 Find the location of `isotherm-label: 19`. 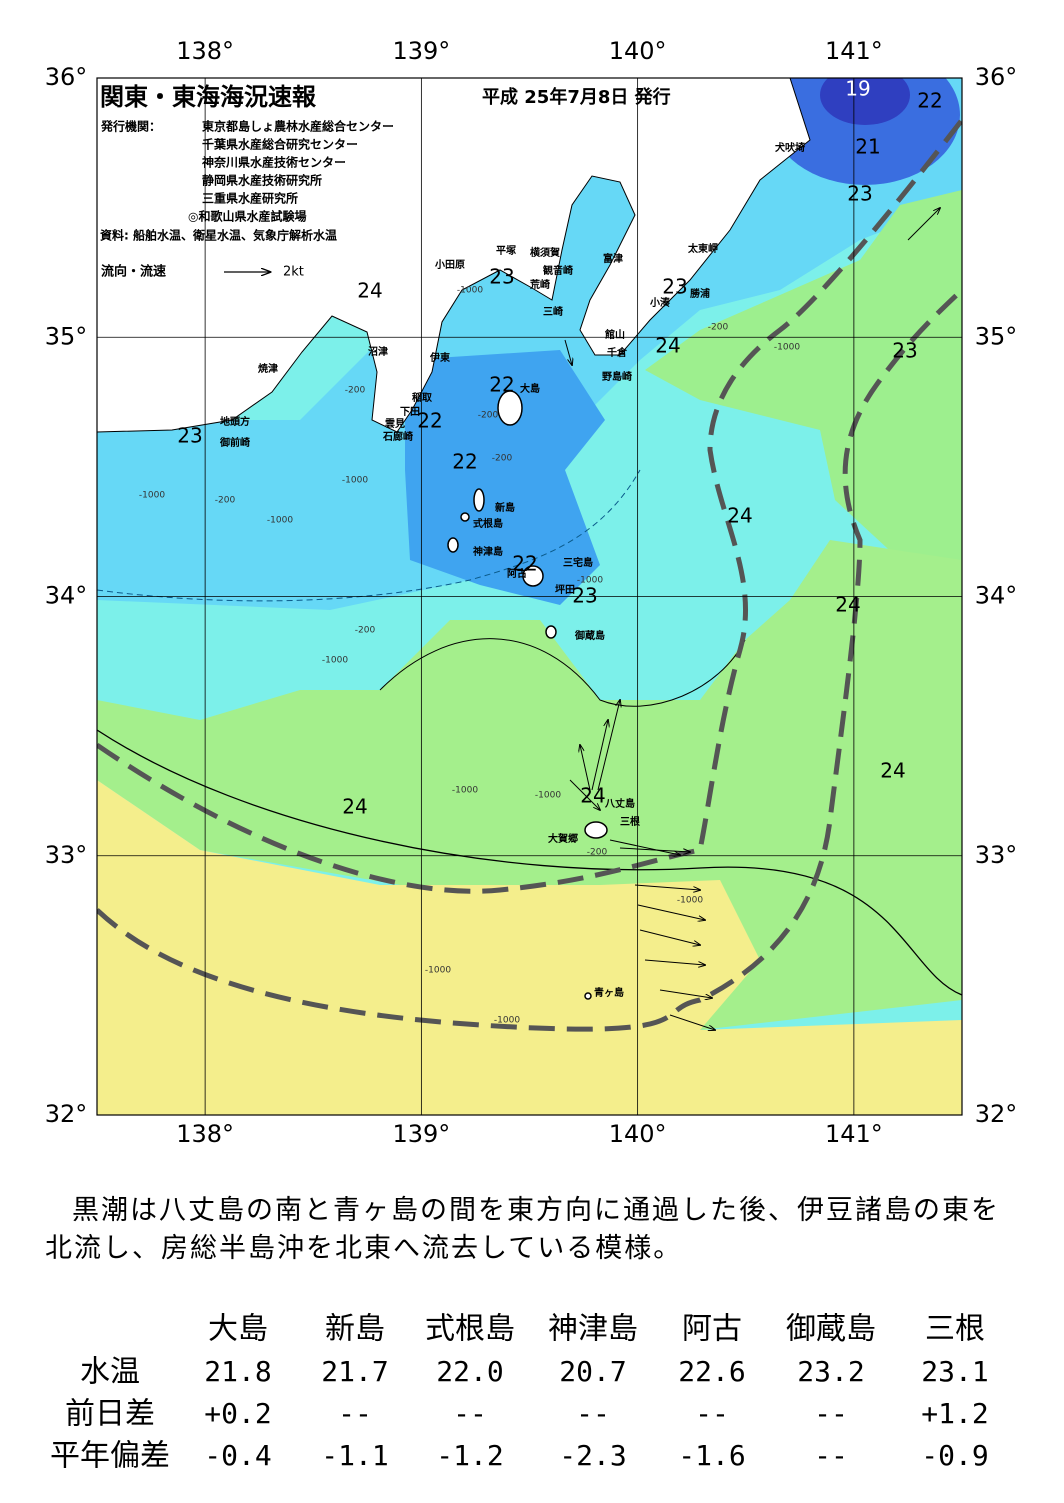

isotherm-label: 19 is located at coordinates (857, 89).